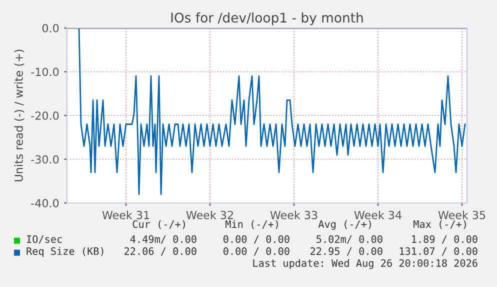  Describe the element at coordinates (439, 251) in the screenshot. I see `text: 131.07 / 0.00` at that location.